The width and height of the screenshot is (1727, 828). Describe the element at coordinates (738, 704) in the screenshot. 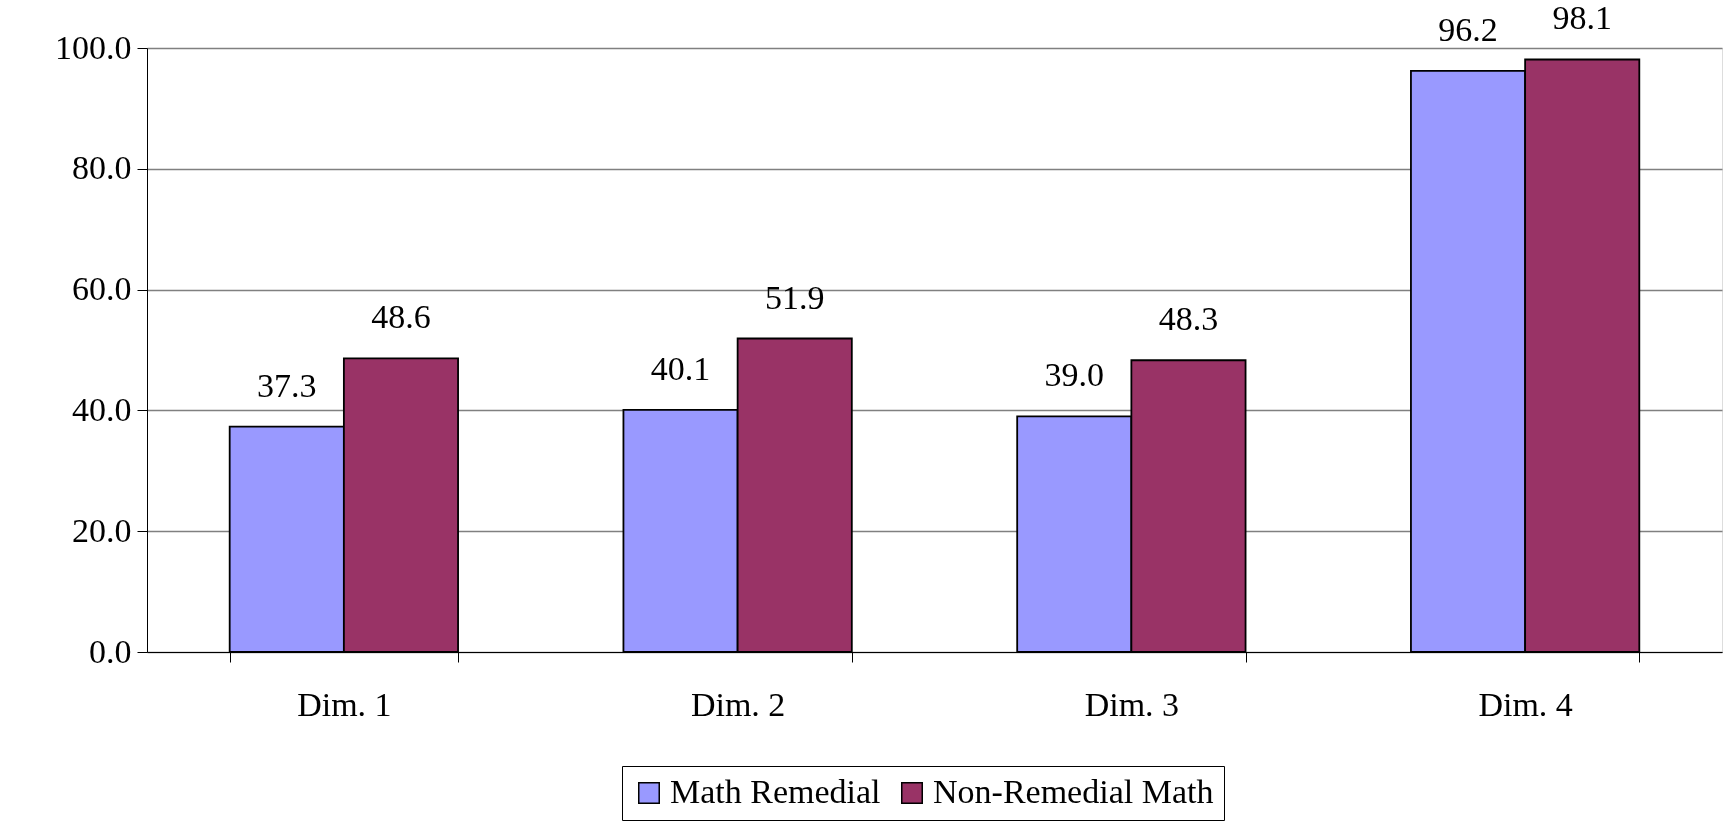

I see `x-tick-label: Dim. 2` at that location.